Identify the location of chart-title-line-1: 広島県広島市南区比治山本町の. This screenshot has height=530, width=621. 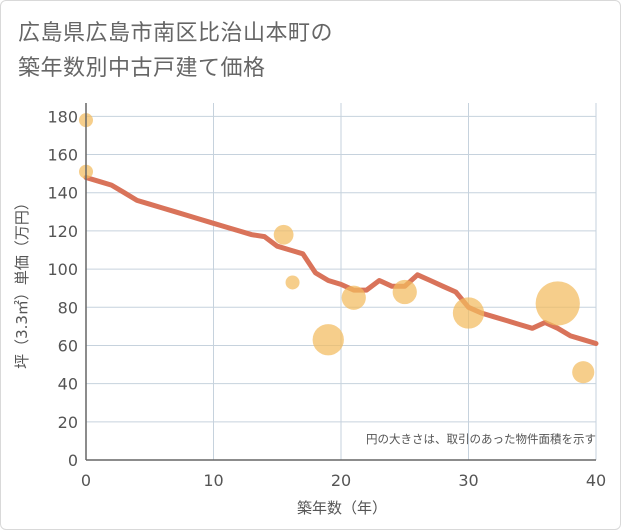
(176, 33).